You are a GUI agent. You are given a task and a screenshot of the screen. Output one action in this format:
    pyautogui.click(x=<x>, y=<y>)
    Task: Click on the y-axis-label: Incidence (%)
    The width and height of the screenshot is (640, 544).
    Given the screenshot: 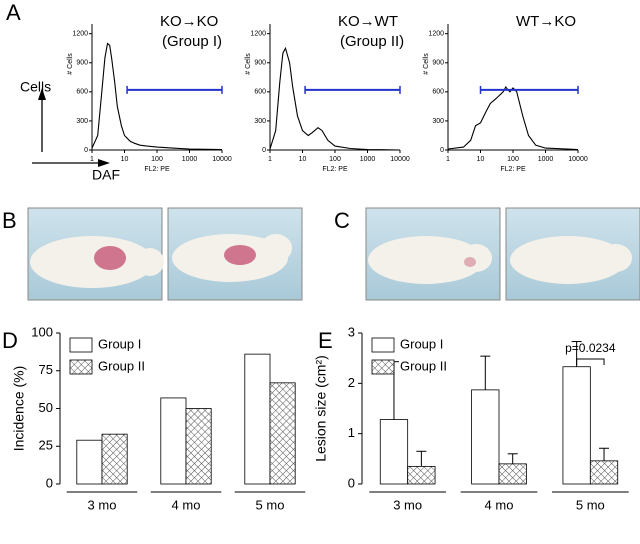 What is the action you would take?
    pyautogui.click(x=19, y=409)
    